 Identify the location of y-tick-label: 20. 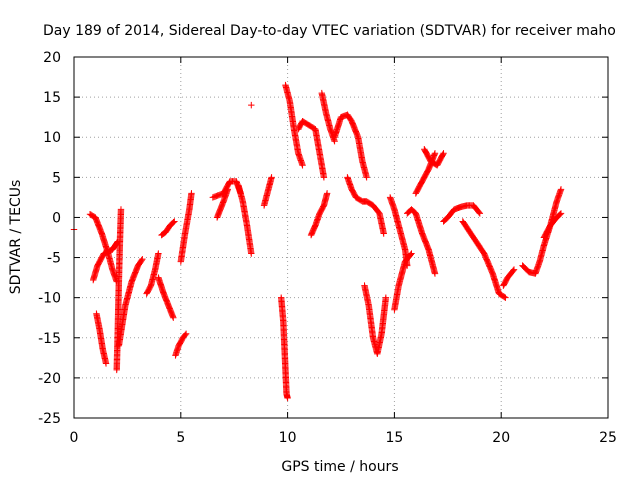
(52, 58).